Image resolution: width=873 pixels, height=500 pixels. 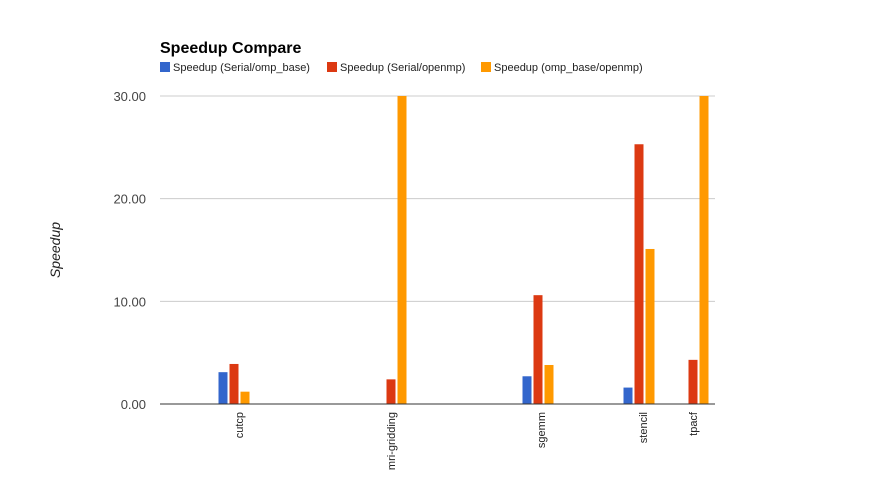 What do you see at coordinates (568, 68) in the screenshot?
I see `legend-label: Speedup (omp_base/openmp)` at bounding box center [568, 68].